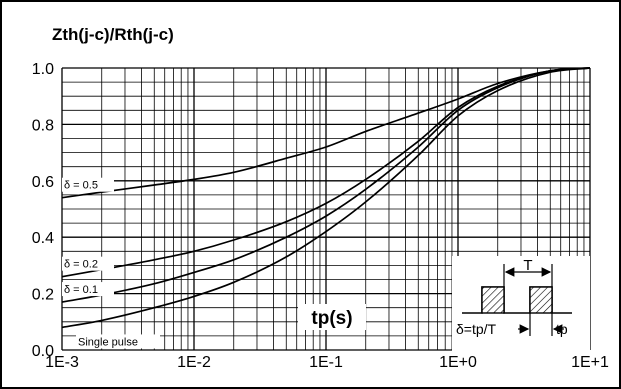 This screenshot has height=389, width=621. What do you see at coordinates (81, 290) in the screenshot?
I see `series-label: δ = 0.1` at bounding box center [81, 290].